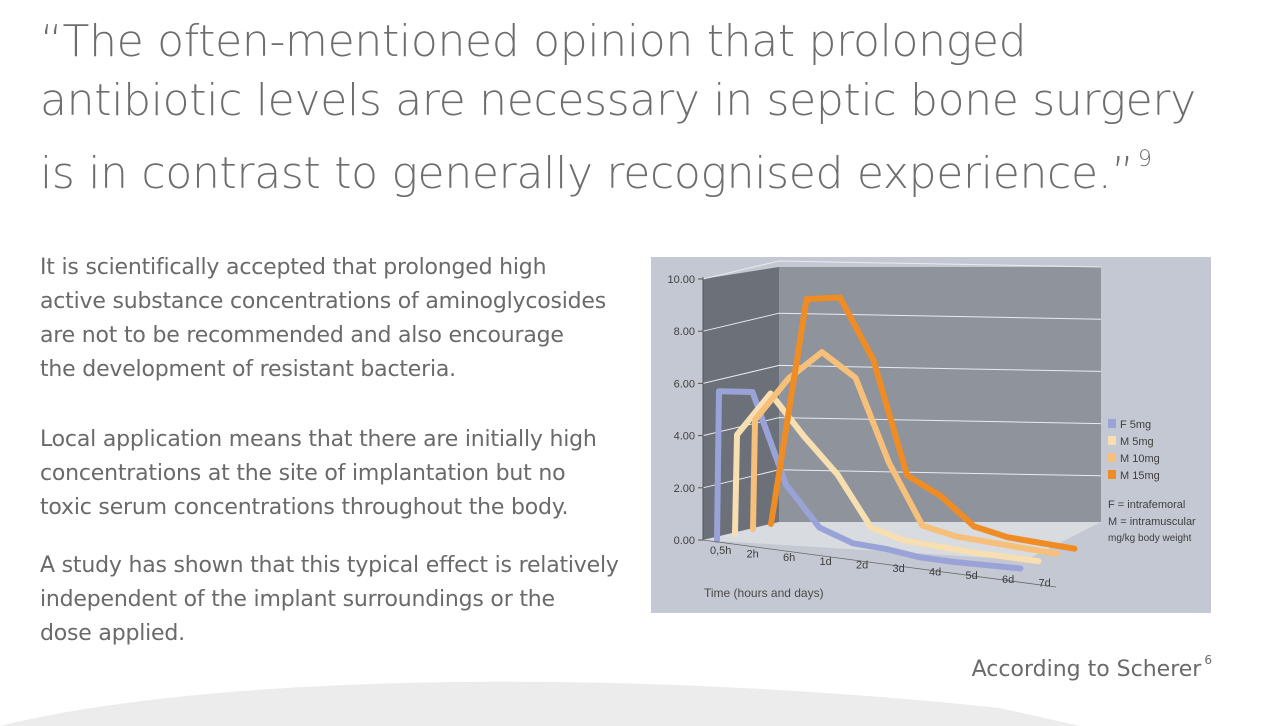 This screenshot has height=726, width=1269. What do you see at coordinates (1045, 583) in the screenshot?
I see `x-tick-label: 7d` at bounding box center [1045, 583].